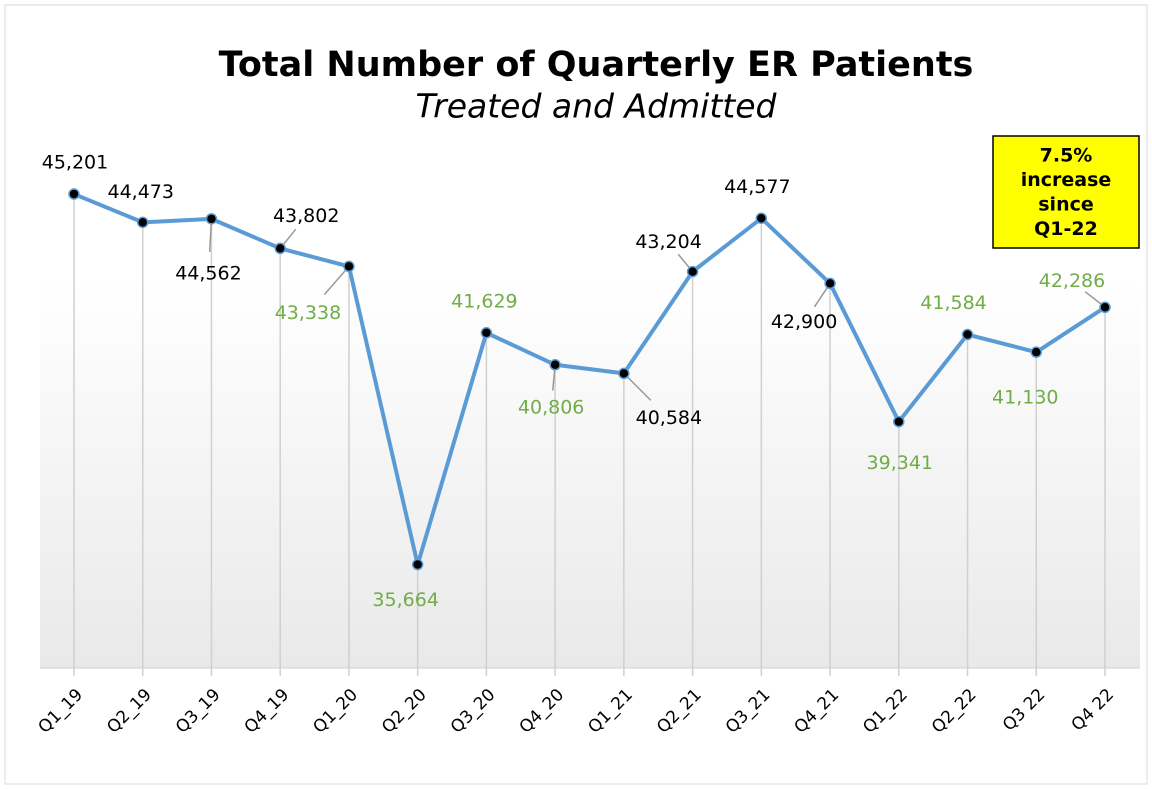  I want to click on x-tick-label: Q2_19, so click(129, 711).